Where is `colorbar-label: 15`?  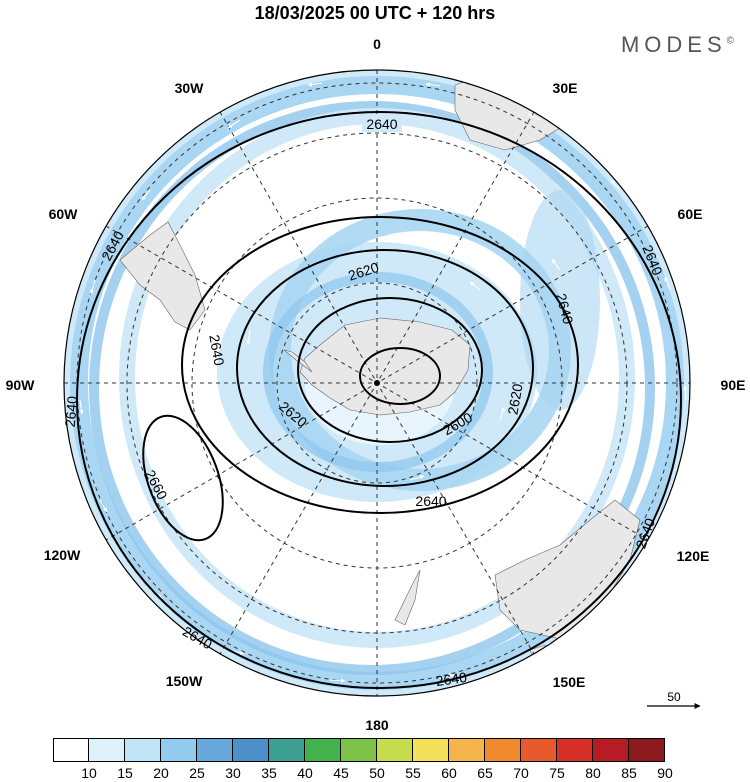
colorbar-label: 15 is located at coordinates (125, 773).